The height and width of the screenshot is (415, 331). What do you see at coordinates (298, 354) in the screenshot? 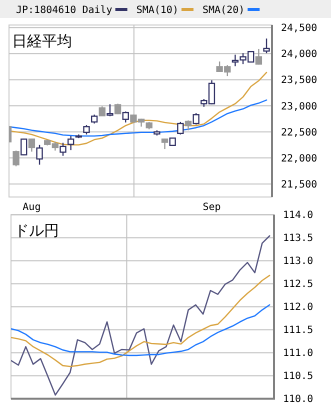
I see `y-tick-label: 111.0` at bounding box center [298, 354].